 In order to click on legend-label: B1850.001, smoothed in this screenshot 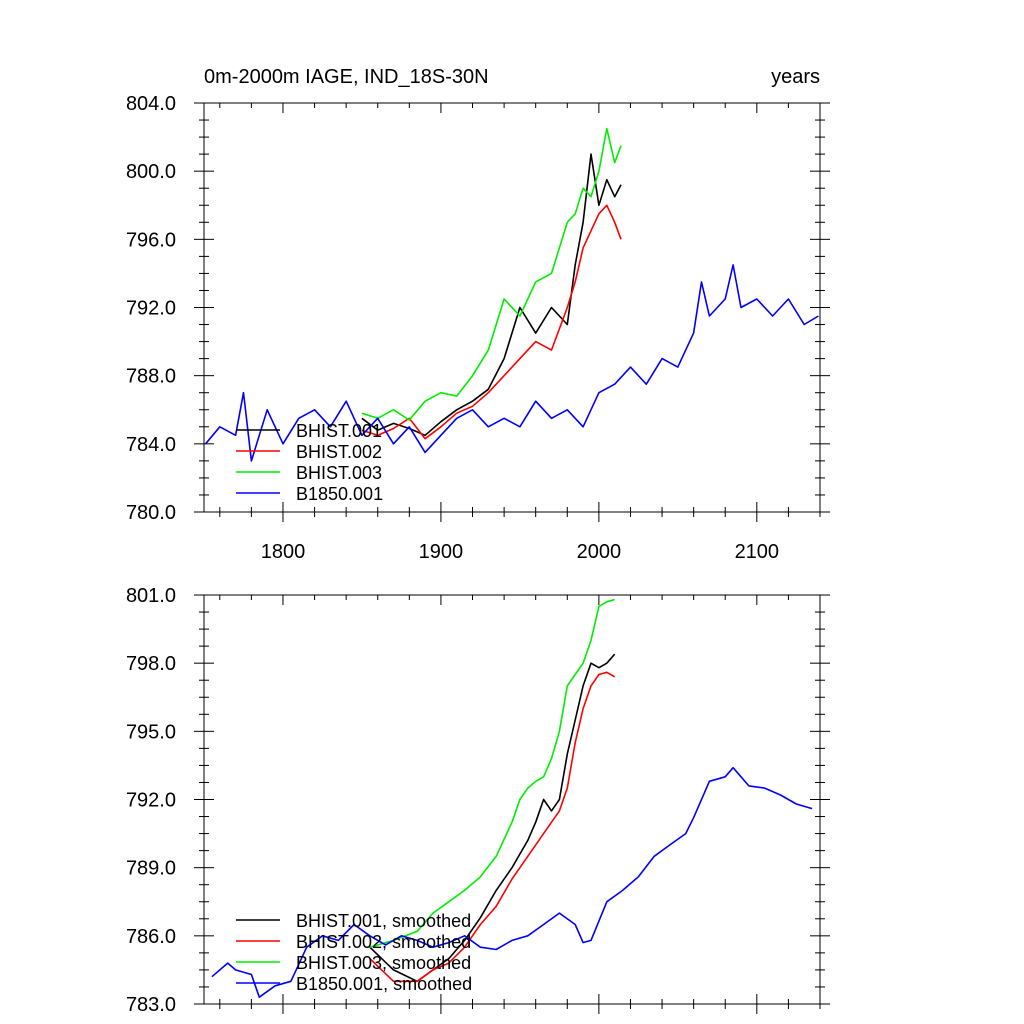, I will do `click(384, 984)`.